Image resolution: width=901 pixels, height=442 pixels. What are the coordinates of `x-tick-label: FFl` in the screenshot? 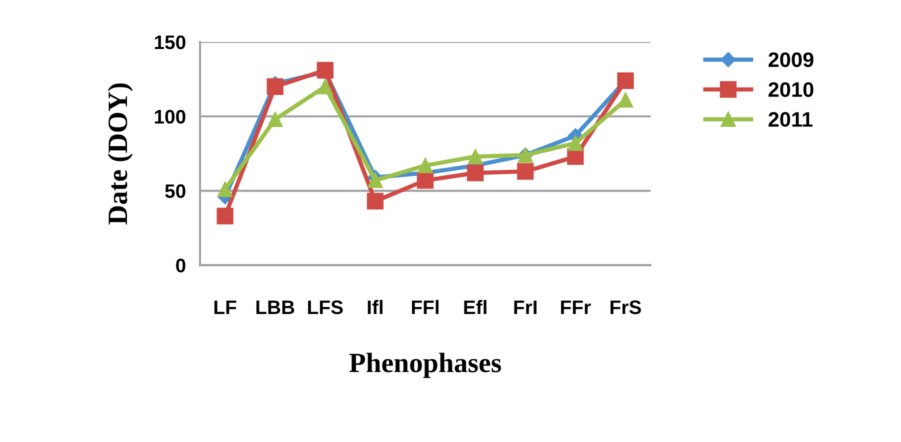 It's located at (425, 307).